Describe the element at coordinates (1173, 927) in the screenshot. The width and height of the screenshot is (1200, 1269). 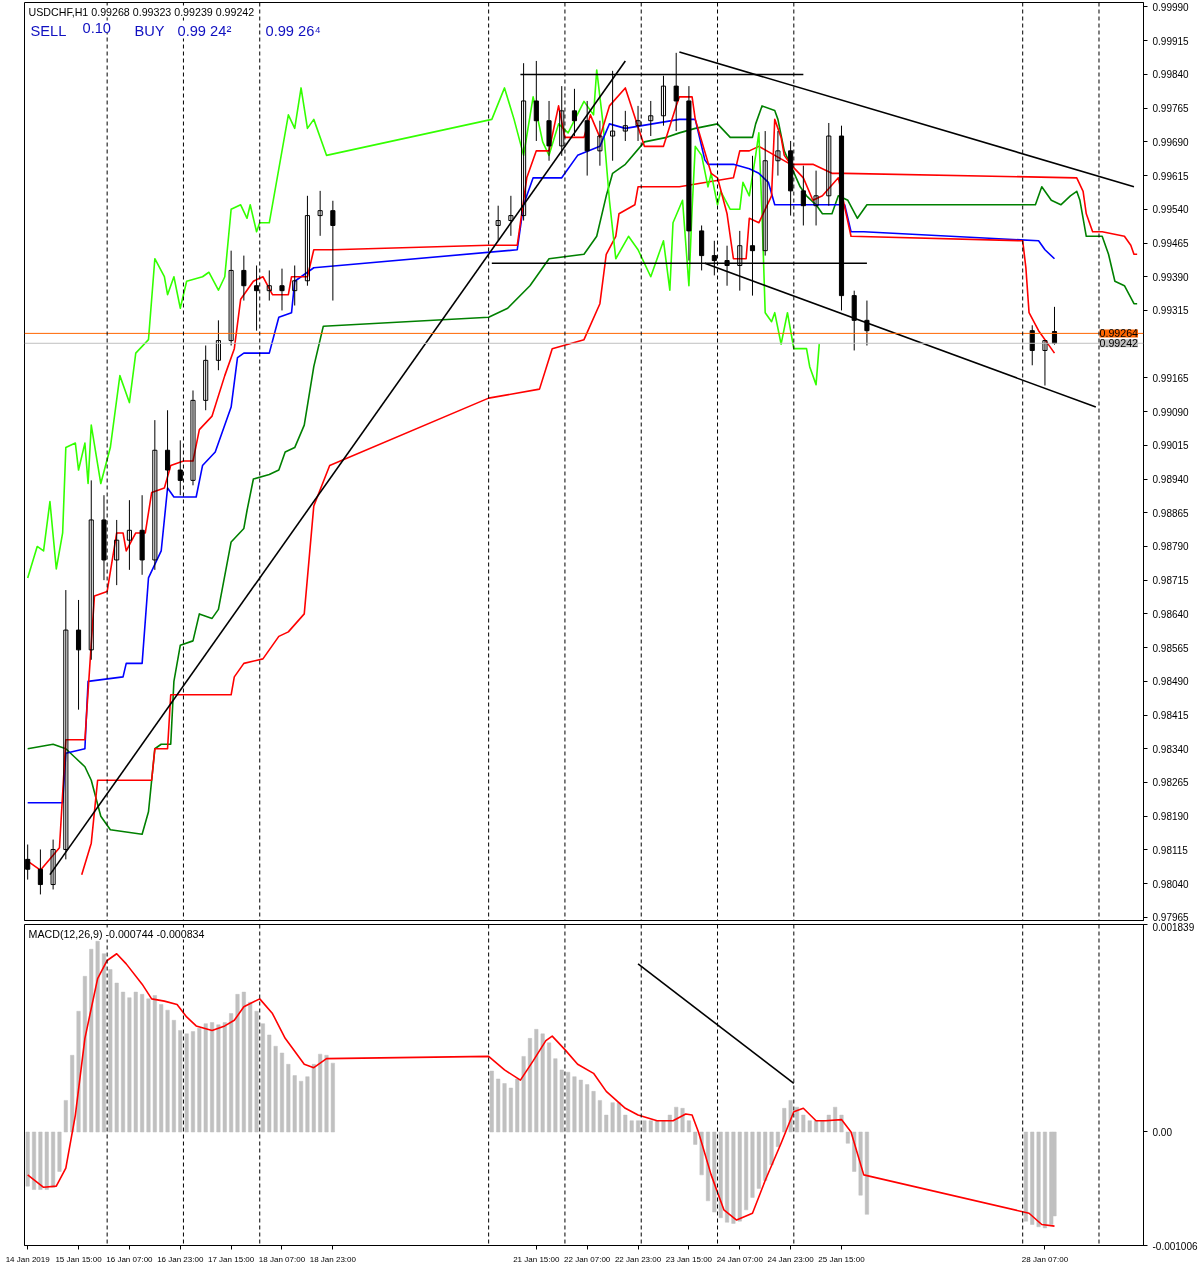
I see `y-tick-label: 0.001839` at that location.